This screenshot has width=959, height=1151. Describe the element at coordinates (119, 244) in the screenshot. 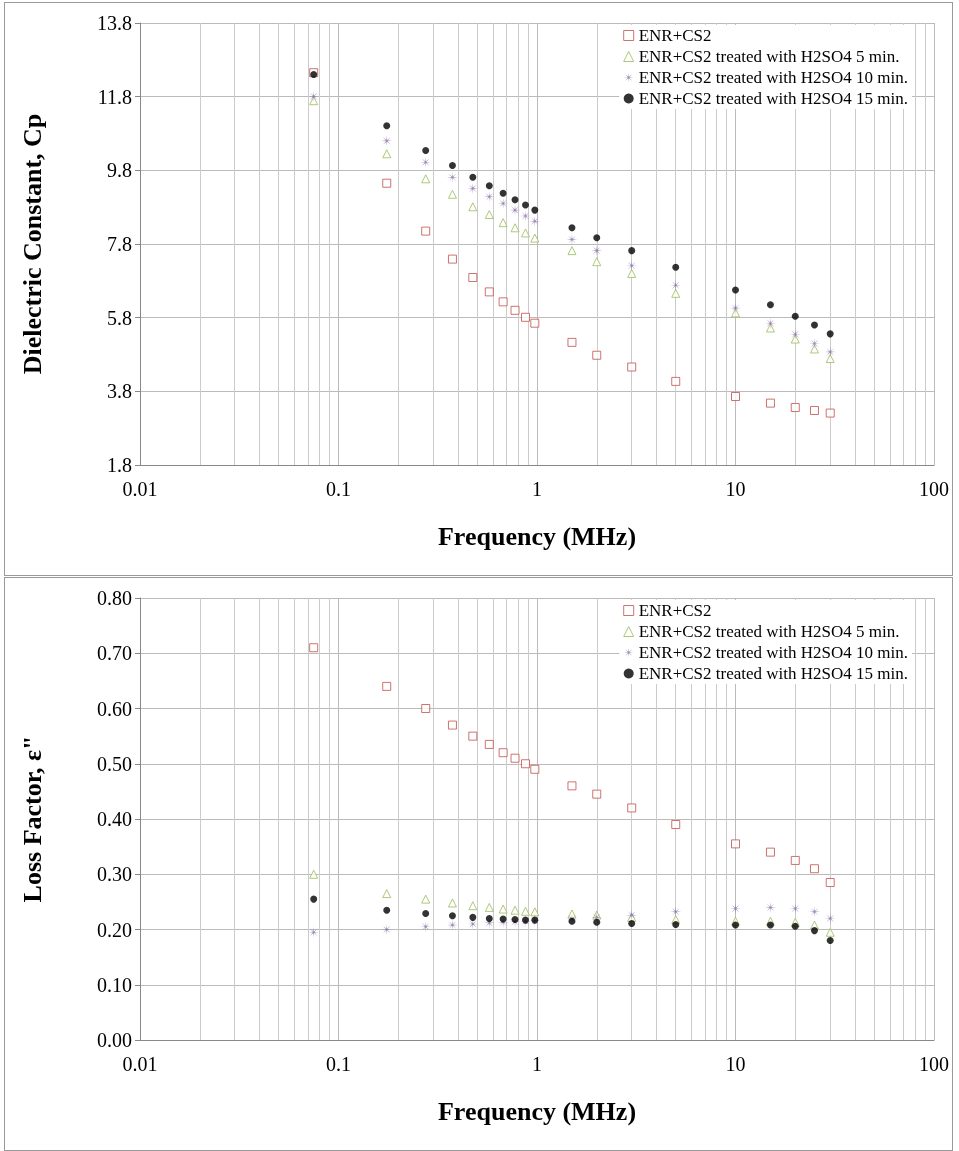

I see `y-tick-label: 7.8` at that location.